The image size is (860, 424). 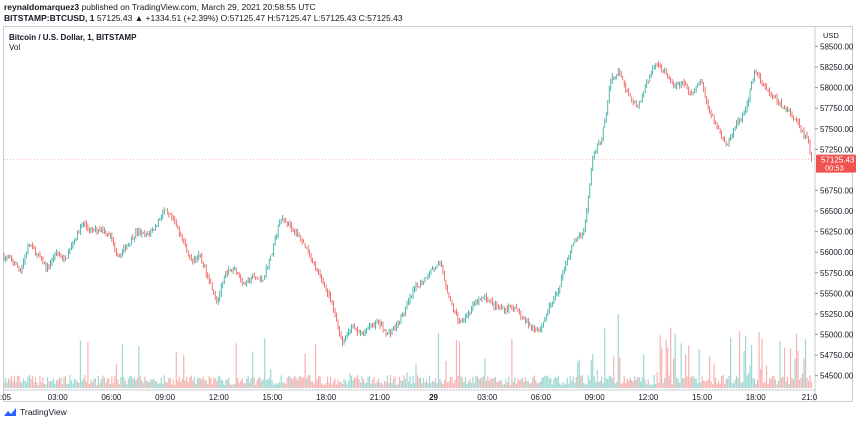 What do you see at coordinates (756, 397) in the screenshot?
I see `x-tick-label: 18:00` at bounding box center [756, 397].